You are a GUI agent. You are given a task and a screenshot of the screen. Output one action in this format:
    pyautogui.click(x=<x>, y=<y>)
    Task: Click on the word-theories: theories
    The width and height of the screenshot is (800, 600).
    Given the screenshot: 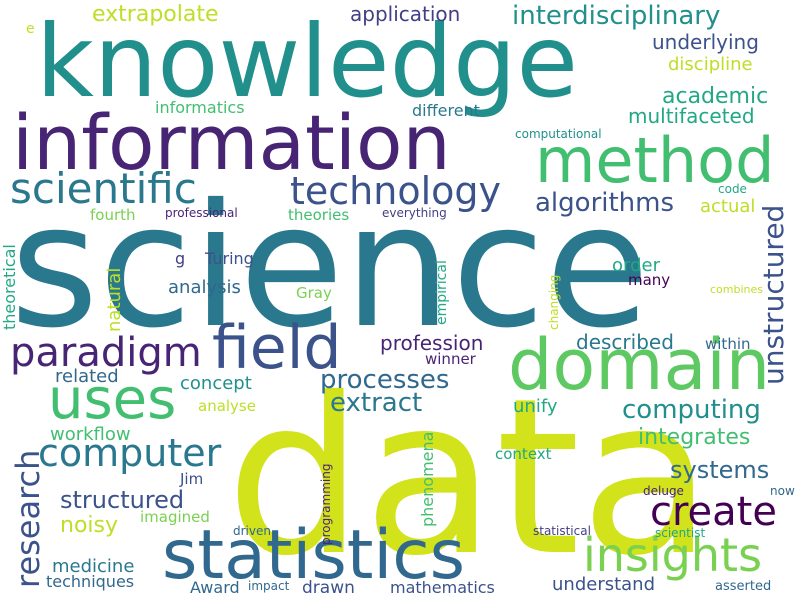 What is the action you would take?
    pyautogui.click(x=319, y=215)
    